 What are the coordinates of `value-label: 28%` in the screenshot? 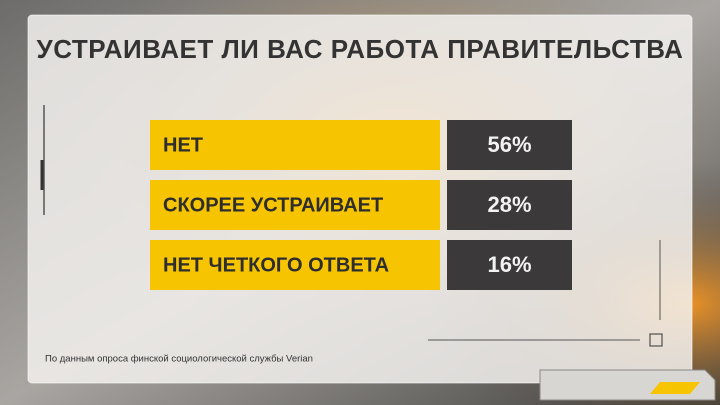 It's located at (509, 204).